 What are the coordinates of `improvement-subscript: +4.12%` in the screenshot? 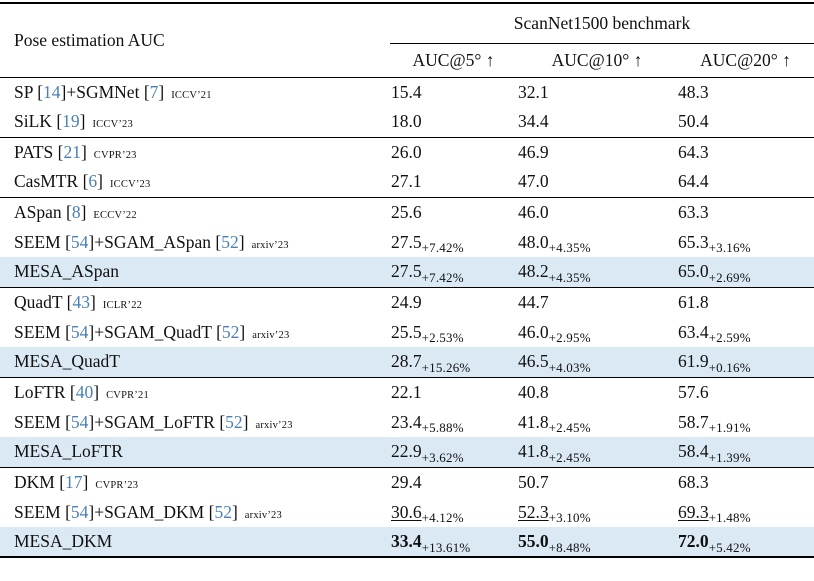 It's located at (442, 517).